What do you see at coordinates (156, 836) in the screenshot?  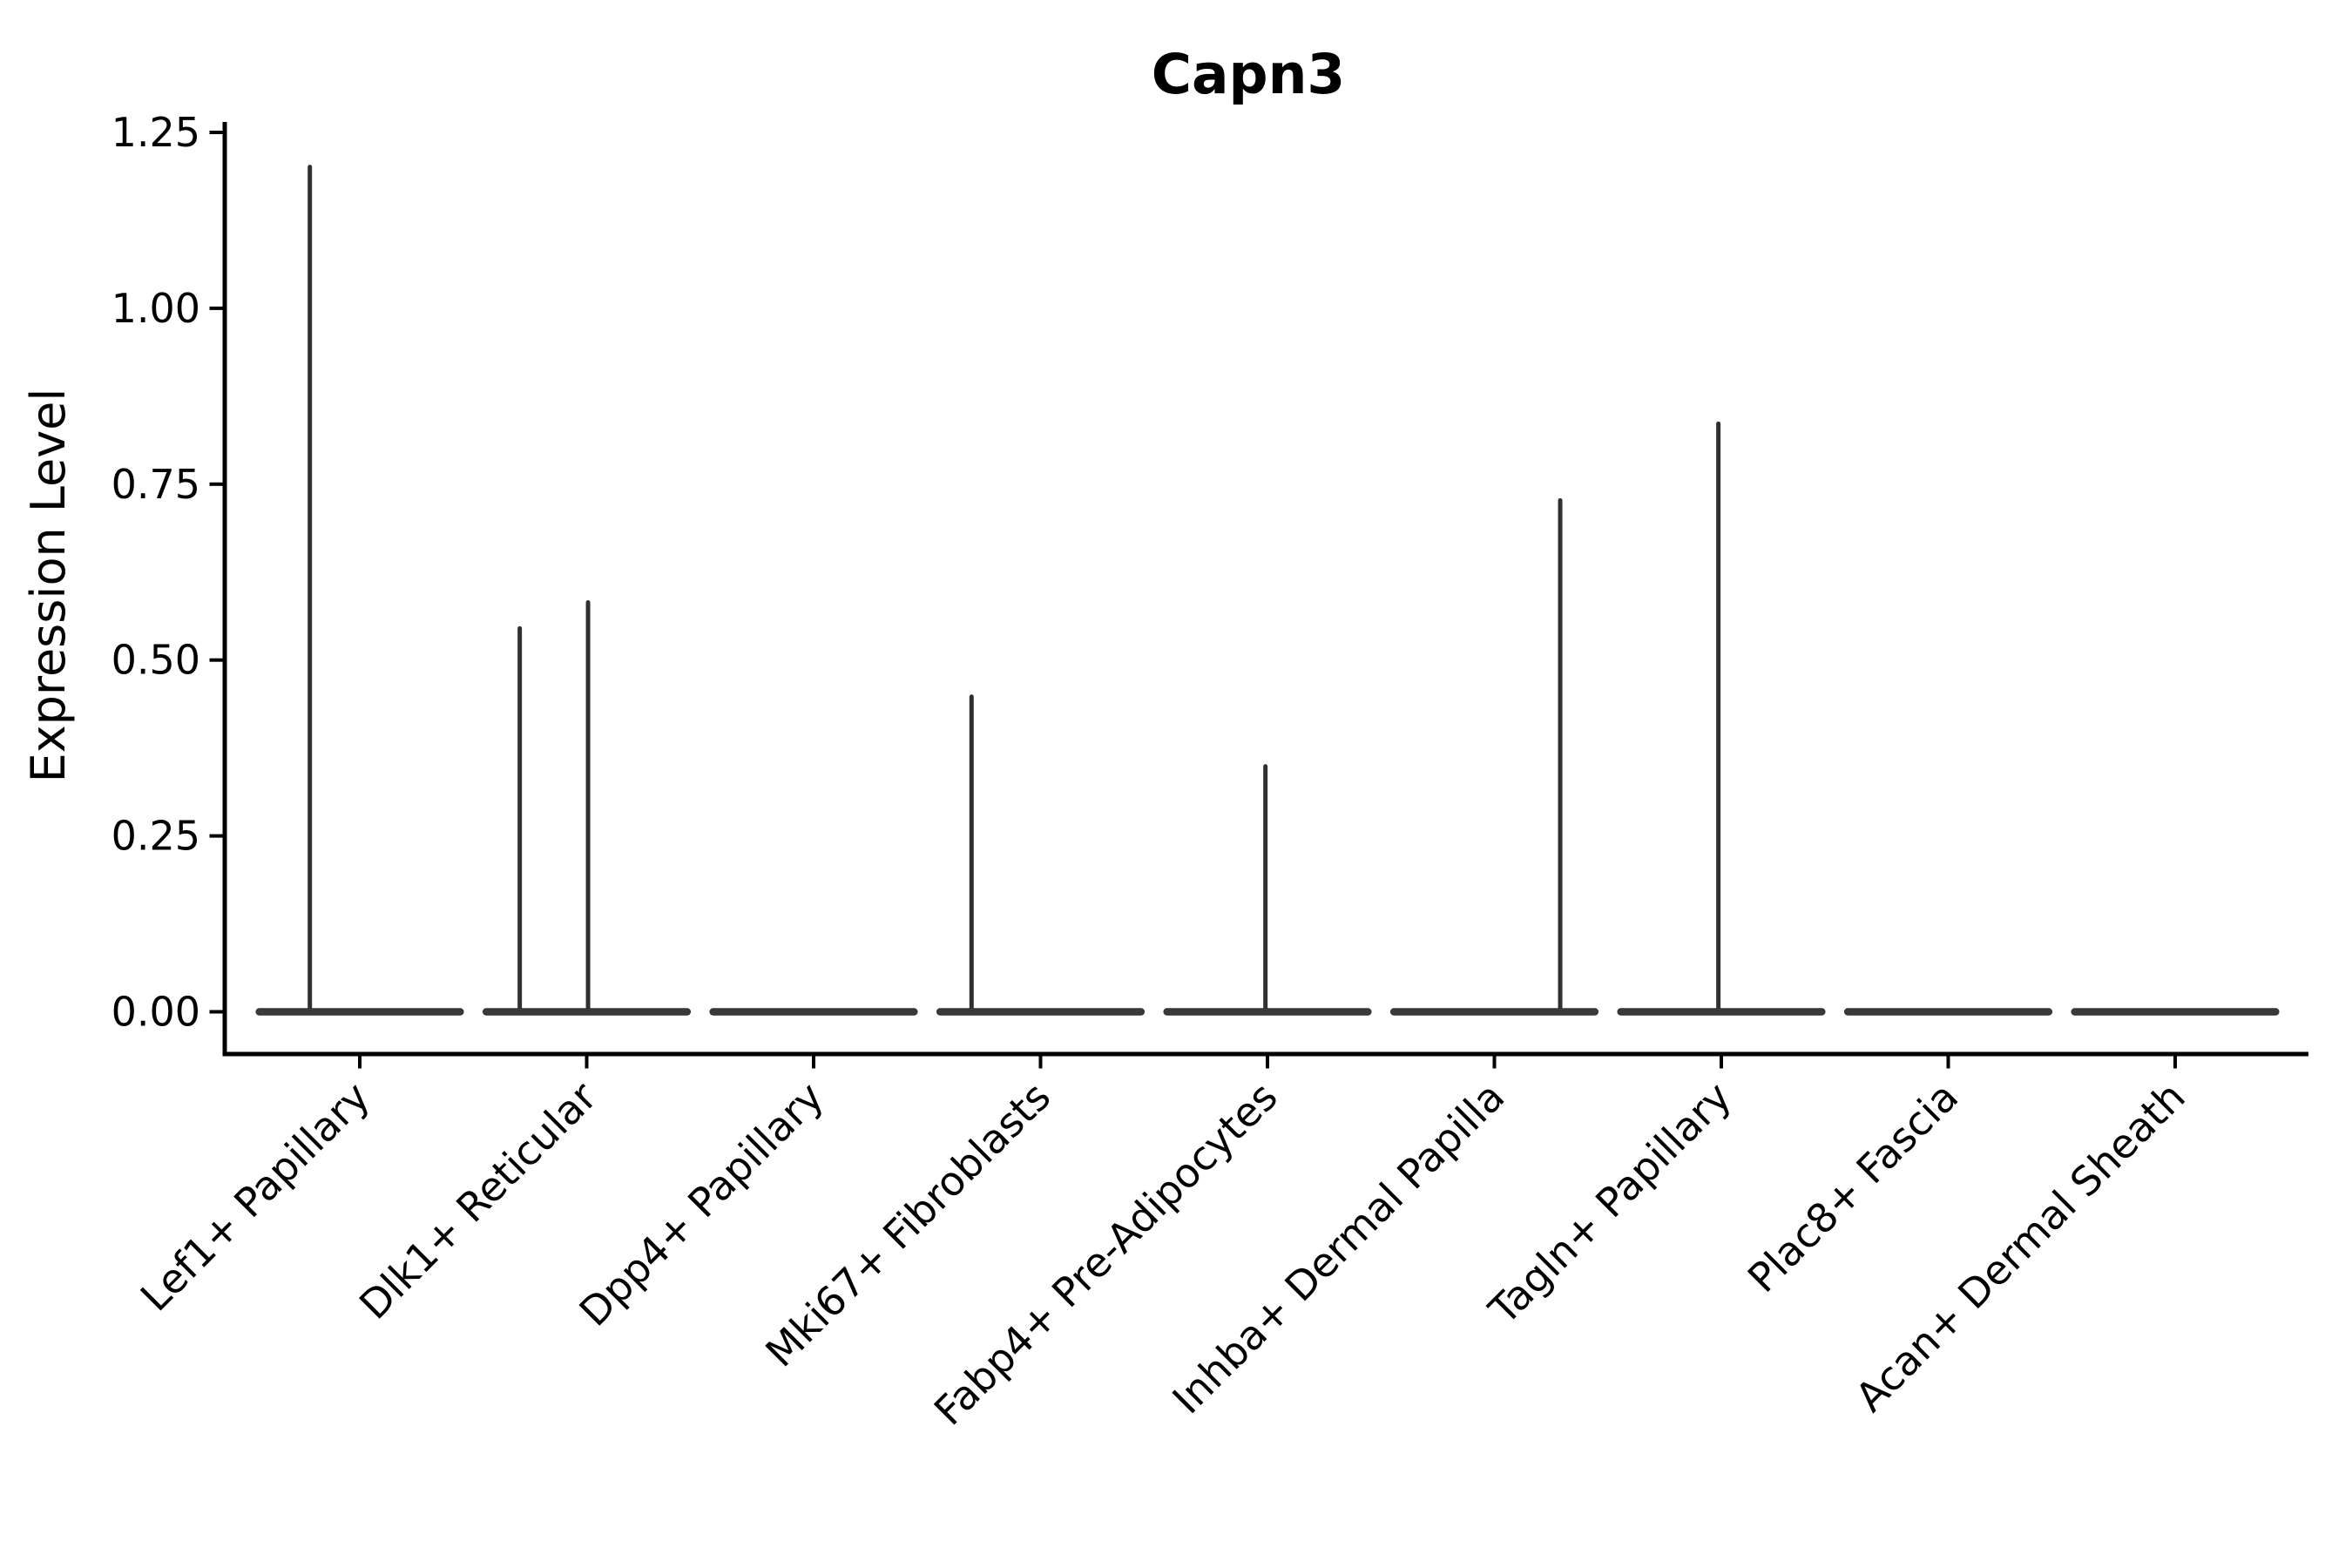 I see `y-tick-label: 0.25` at bounding box center [156, 836].